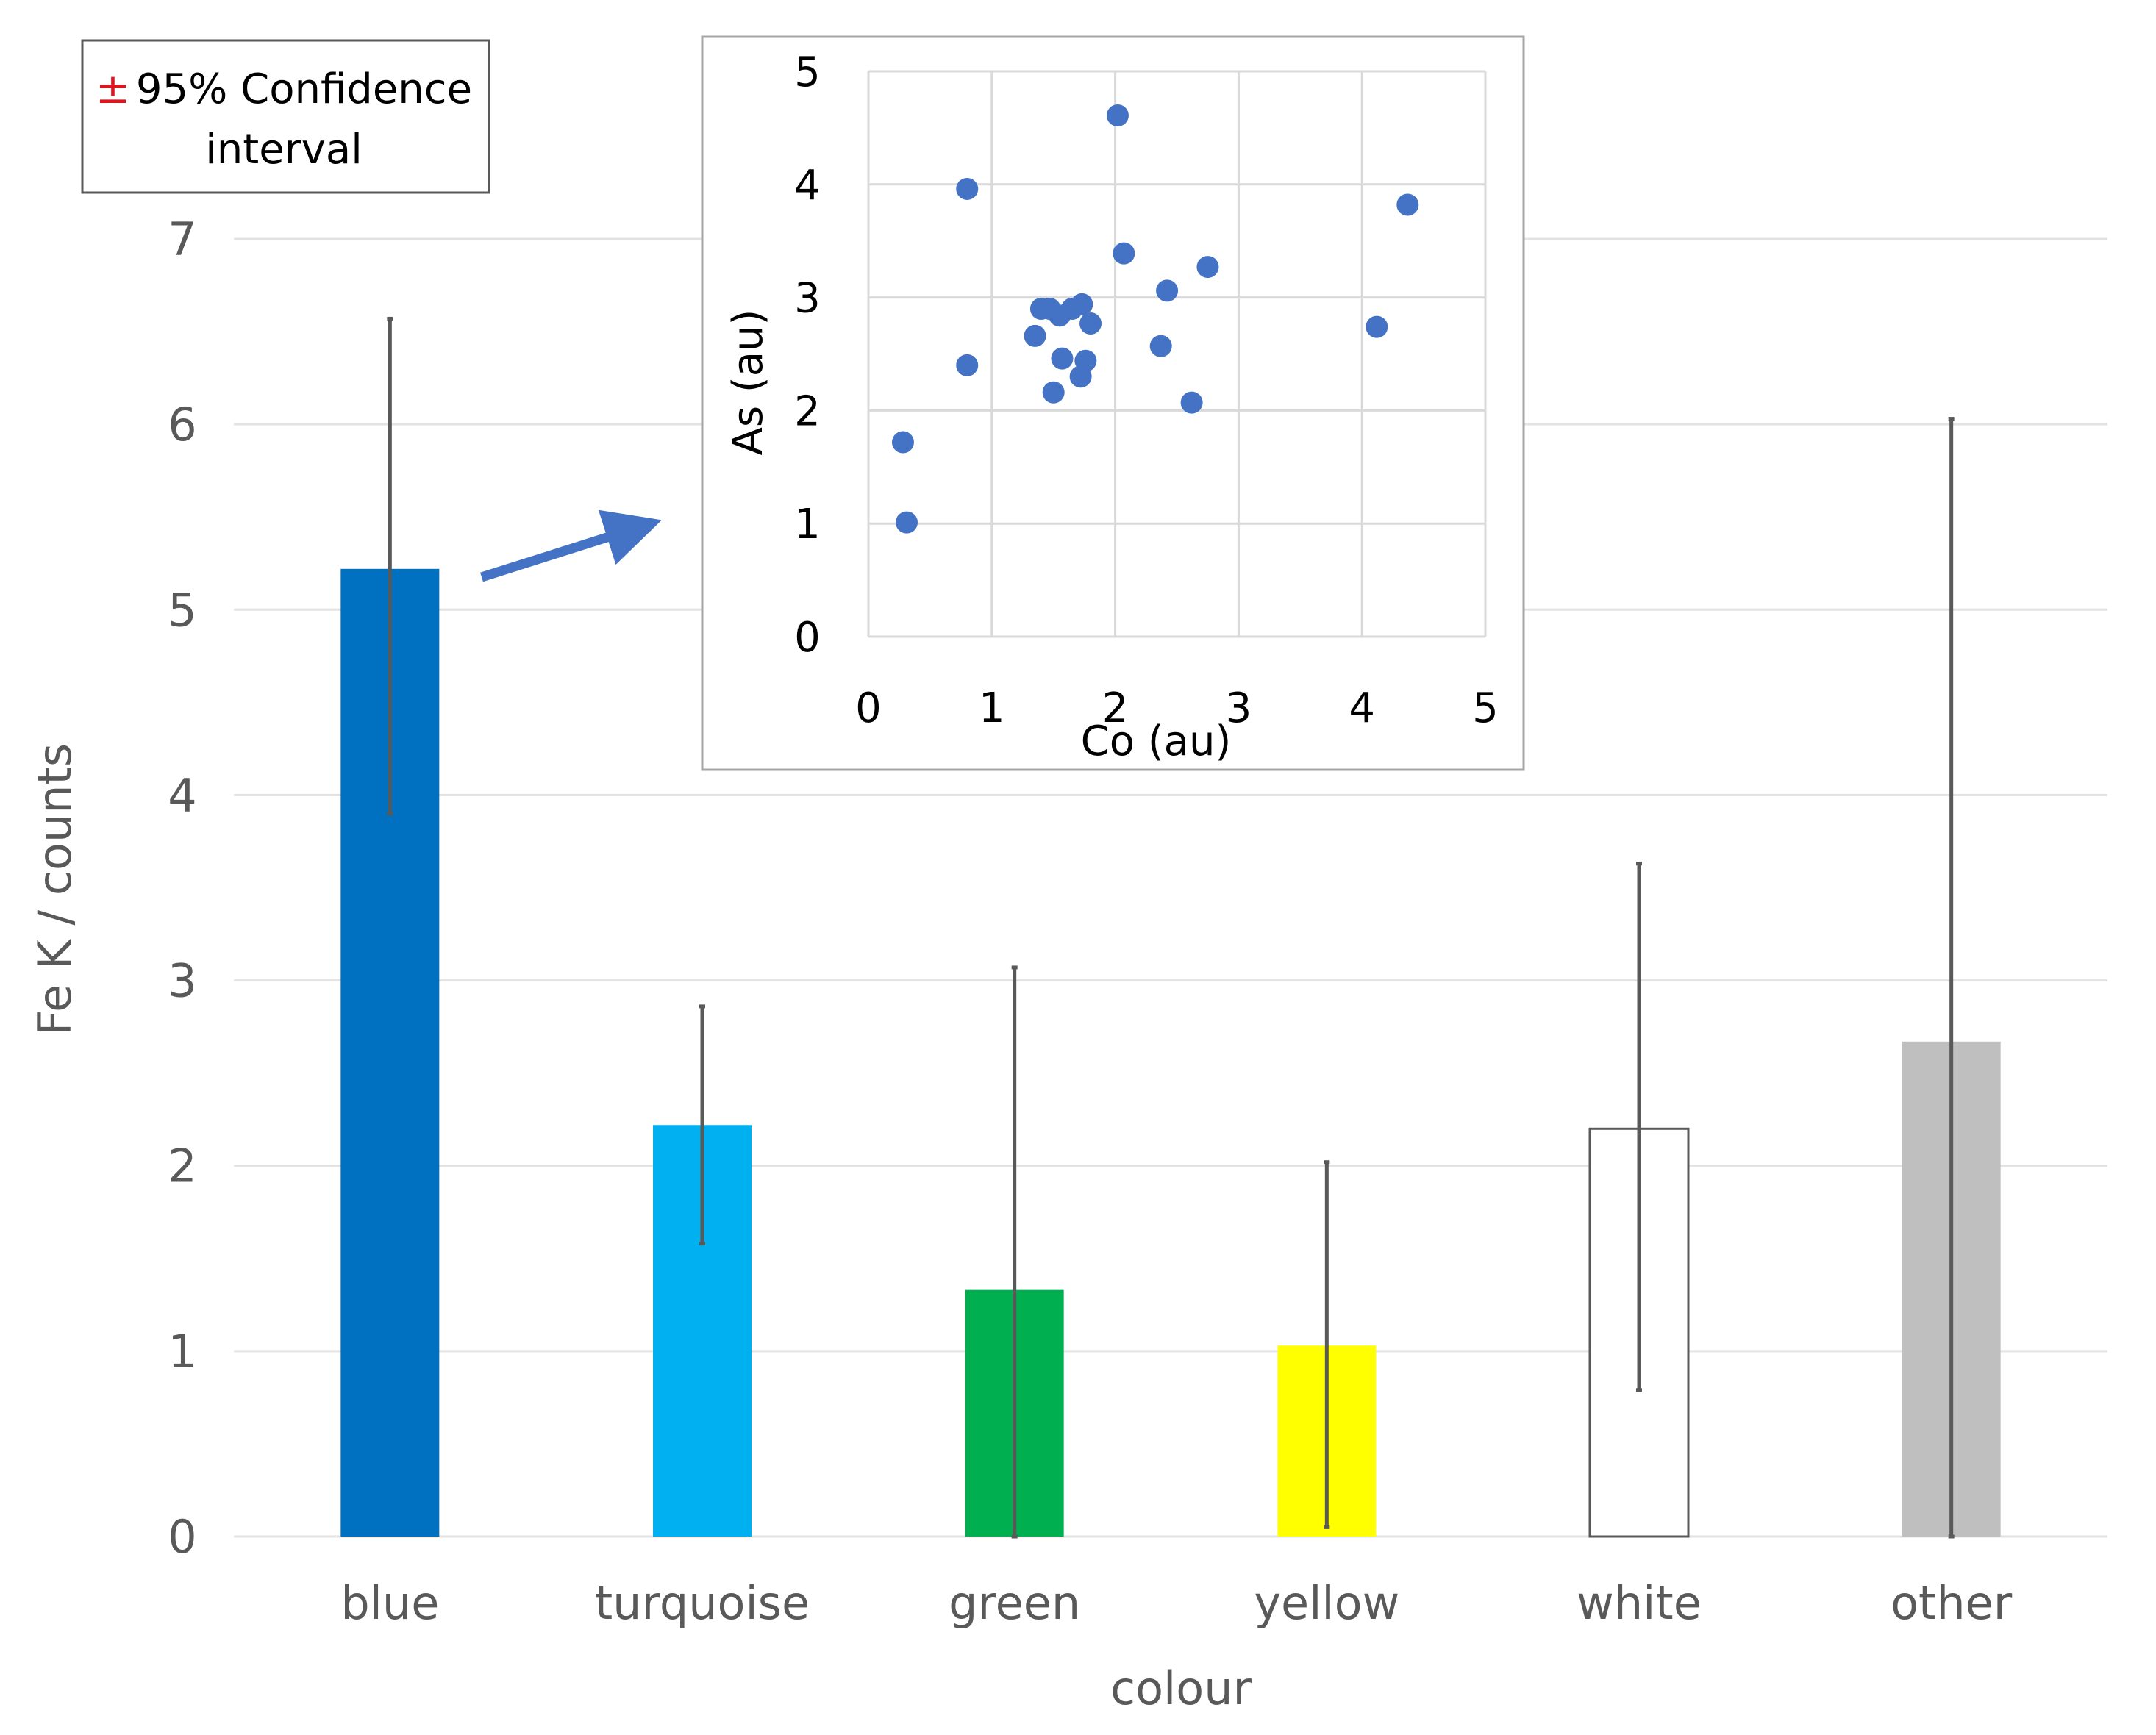 The image size is (2156, 1735). I want to click on scatter-x-tick-label: 5, so click(1485, 708).